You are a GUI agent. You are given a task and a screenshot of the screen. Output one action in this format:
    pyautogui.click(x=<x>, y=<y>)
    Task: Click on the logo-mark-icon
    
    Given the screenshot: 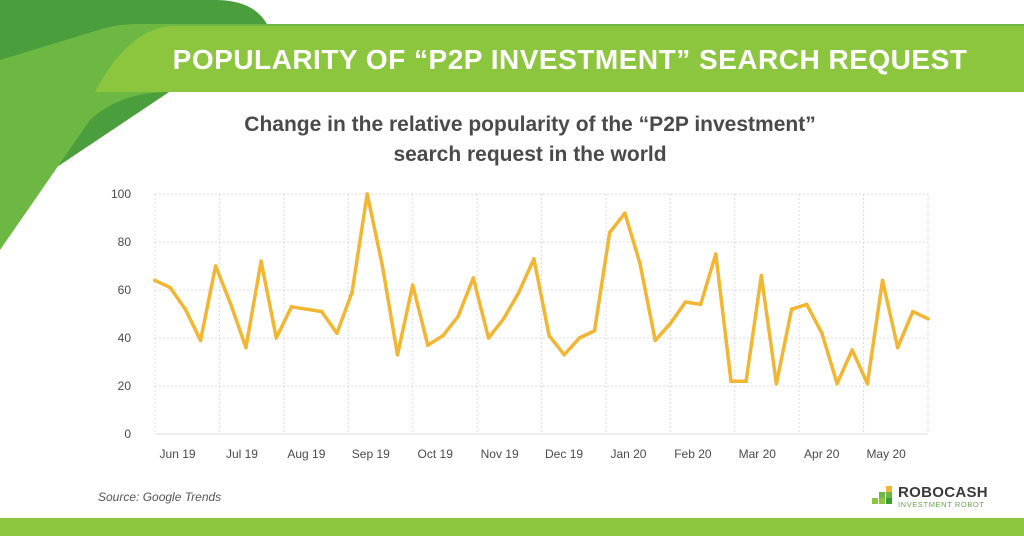 What is the action you would take?
    pyautogui.click(x=882, y=495)
    